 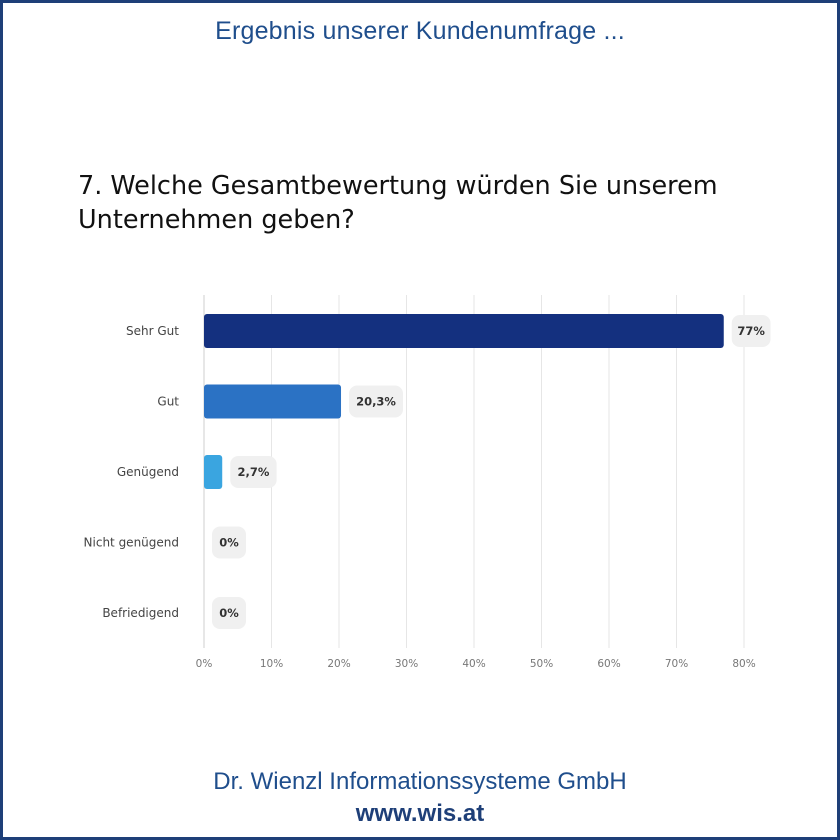 I want to click on x-tick-label: 30%, so click(x=406, y=664).